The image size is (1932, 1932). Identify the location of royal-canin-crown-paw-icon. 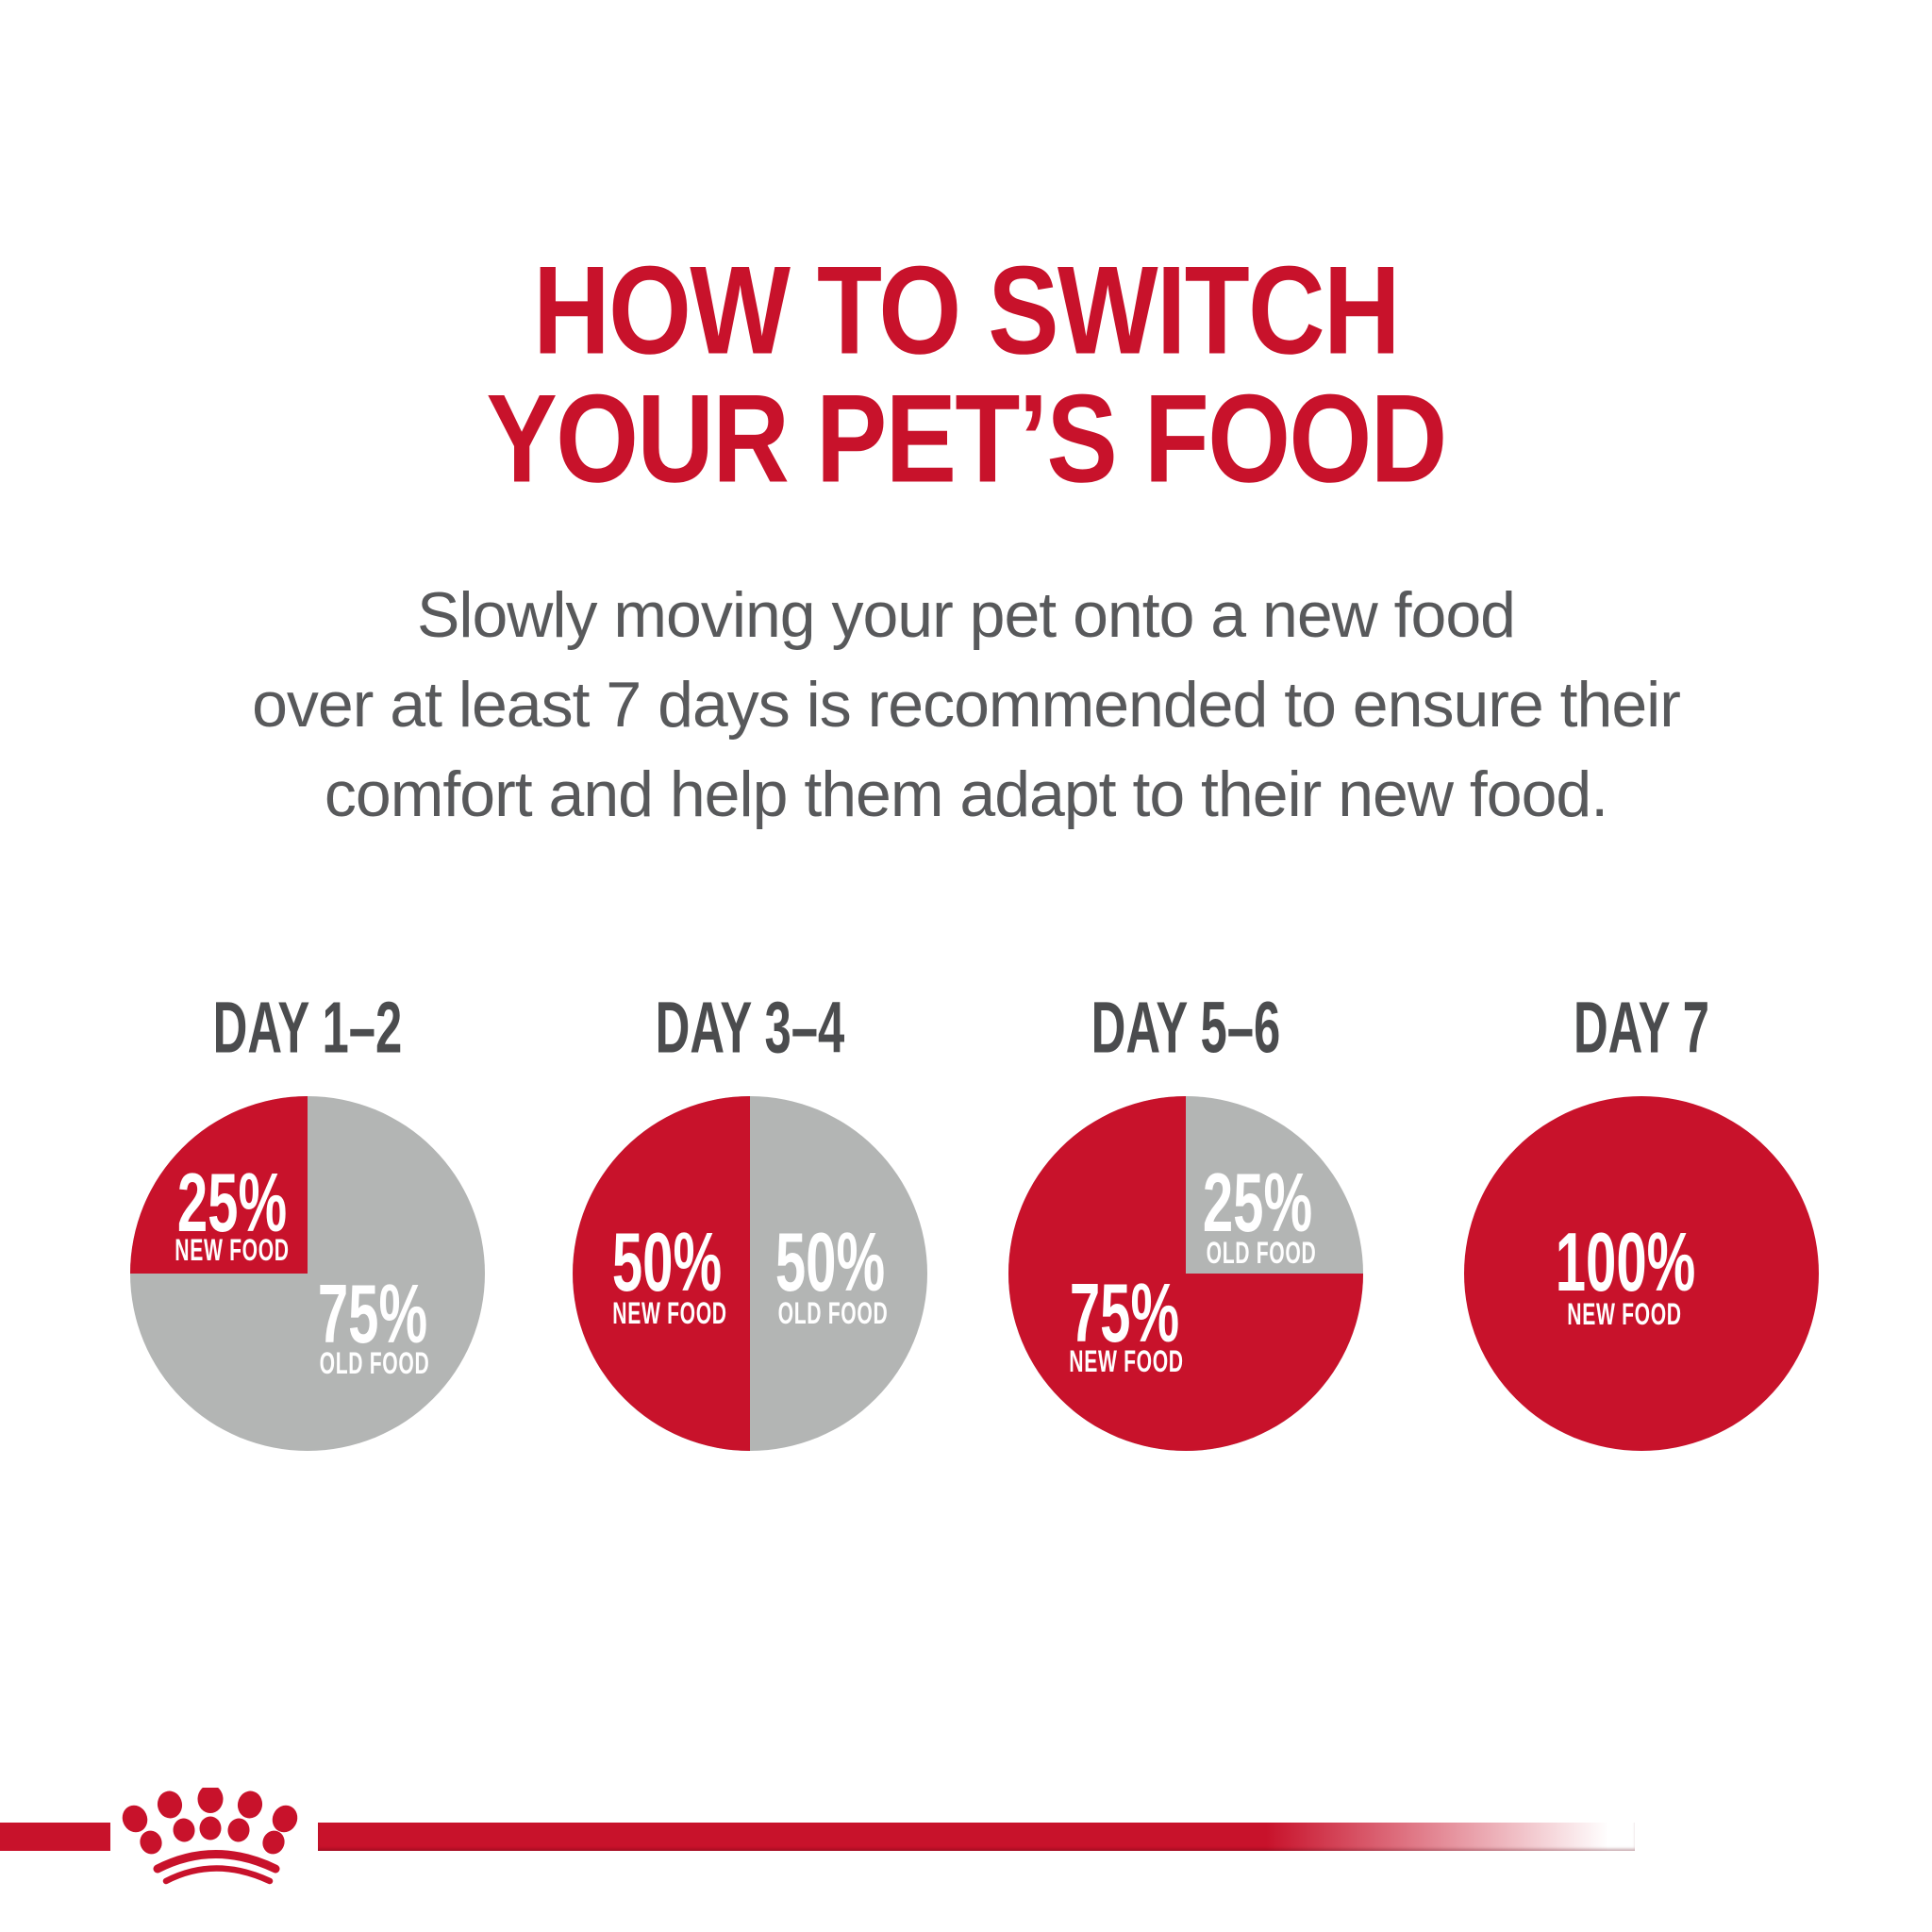
(210, 1836).